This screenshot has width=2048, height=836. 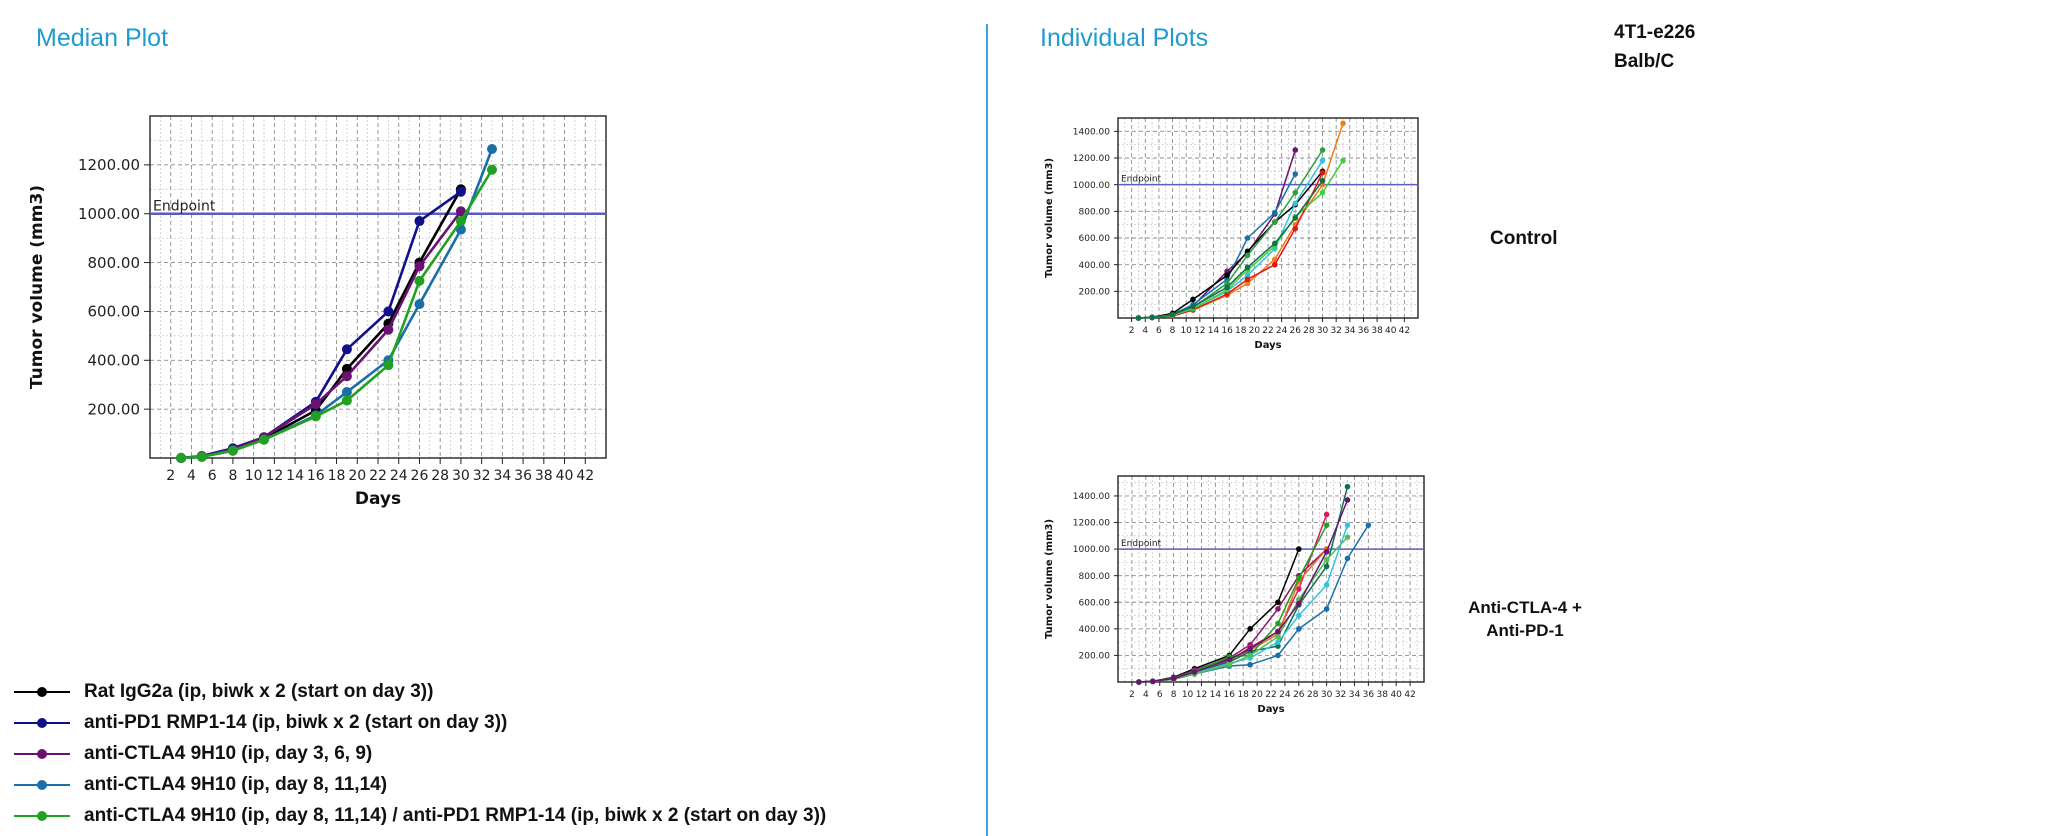 What do you see at coordinates (1654, 47) in the screenshot?
I see `model-label: 4T1-e226 Balb/C` at bounding box center [1654, 47].